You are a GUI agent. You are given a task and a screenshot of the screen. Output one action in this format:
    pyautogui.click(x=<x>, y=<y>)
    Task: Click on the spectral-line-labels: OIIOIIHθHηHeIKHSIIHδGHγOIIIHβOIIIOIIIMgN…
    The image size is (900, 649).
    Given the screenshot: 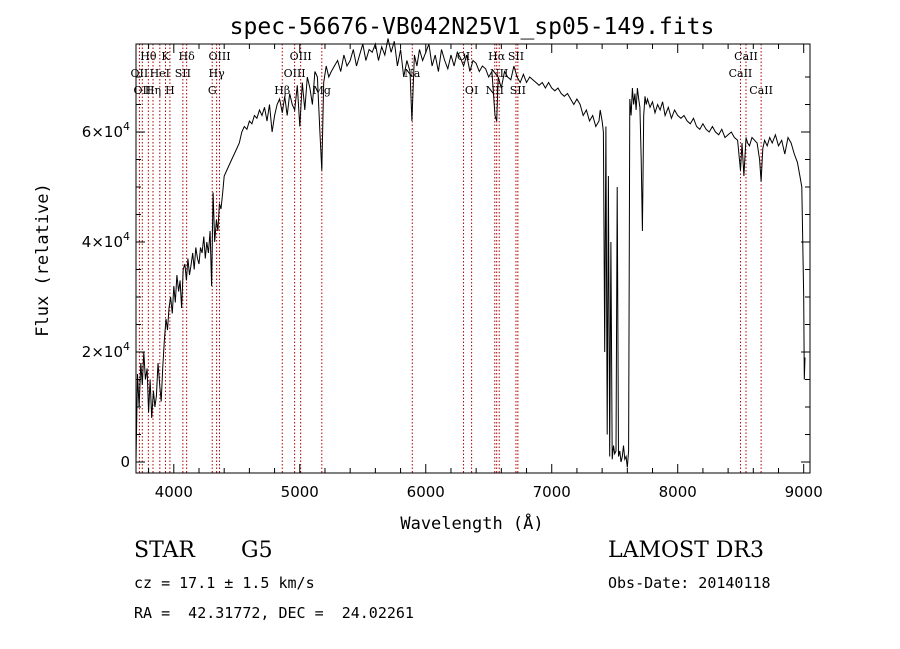 What is the action you would take?
    pyautogui.click(x=452, y=73)
    